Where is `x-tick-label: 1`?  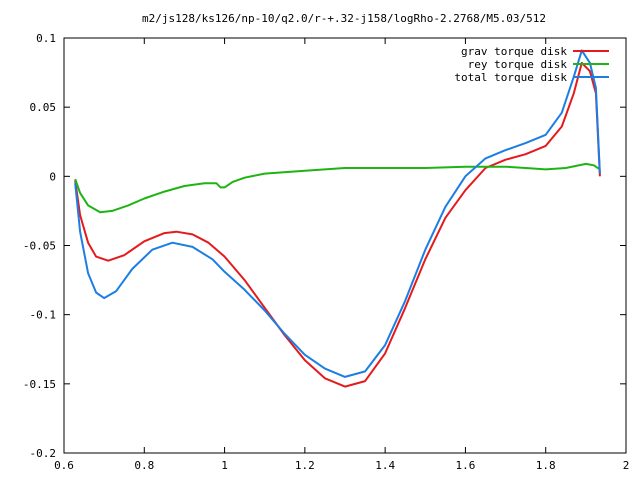 x-tick-label: 1 is located at coordinates (224, 465).